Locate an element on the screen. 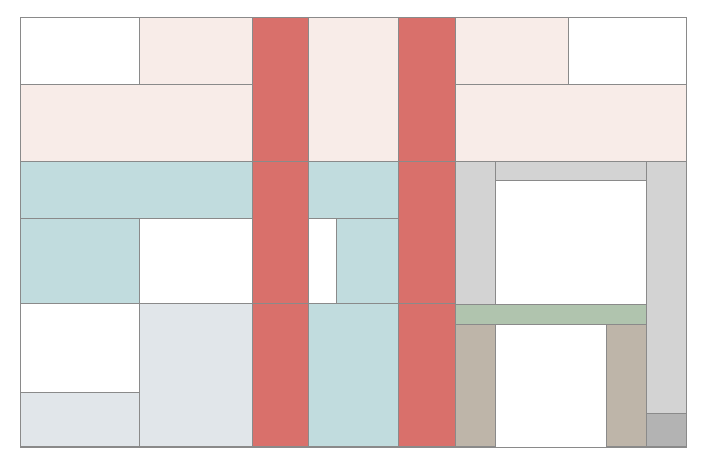 The height and width of the screenshot is (470, 706). slate-block-bottom-left-strip is located at coordinates (80, 419).